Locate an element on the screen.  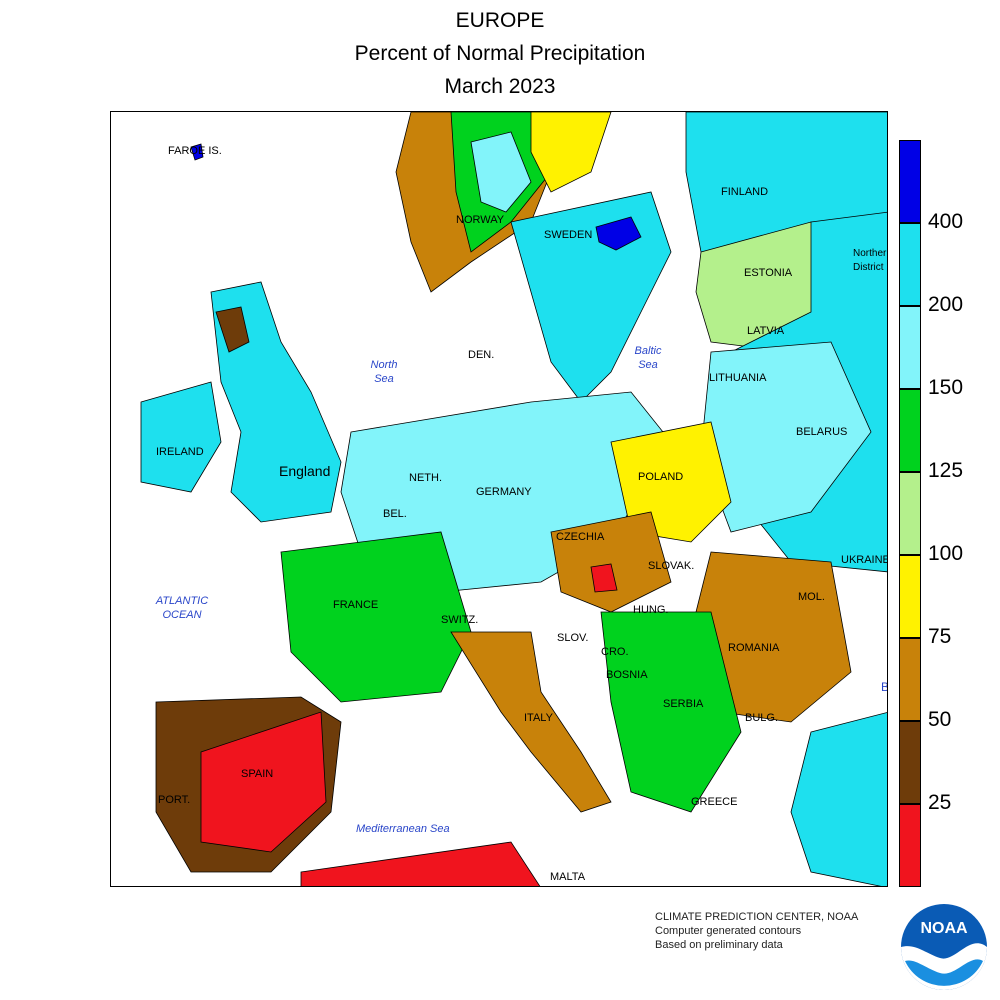
label-belarus: BELARUS is located at coordinates (822, 432).